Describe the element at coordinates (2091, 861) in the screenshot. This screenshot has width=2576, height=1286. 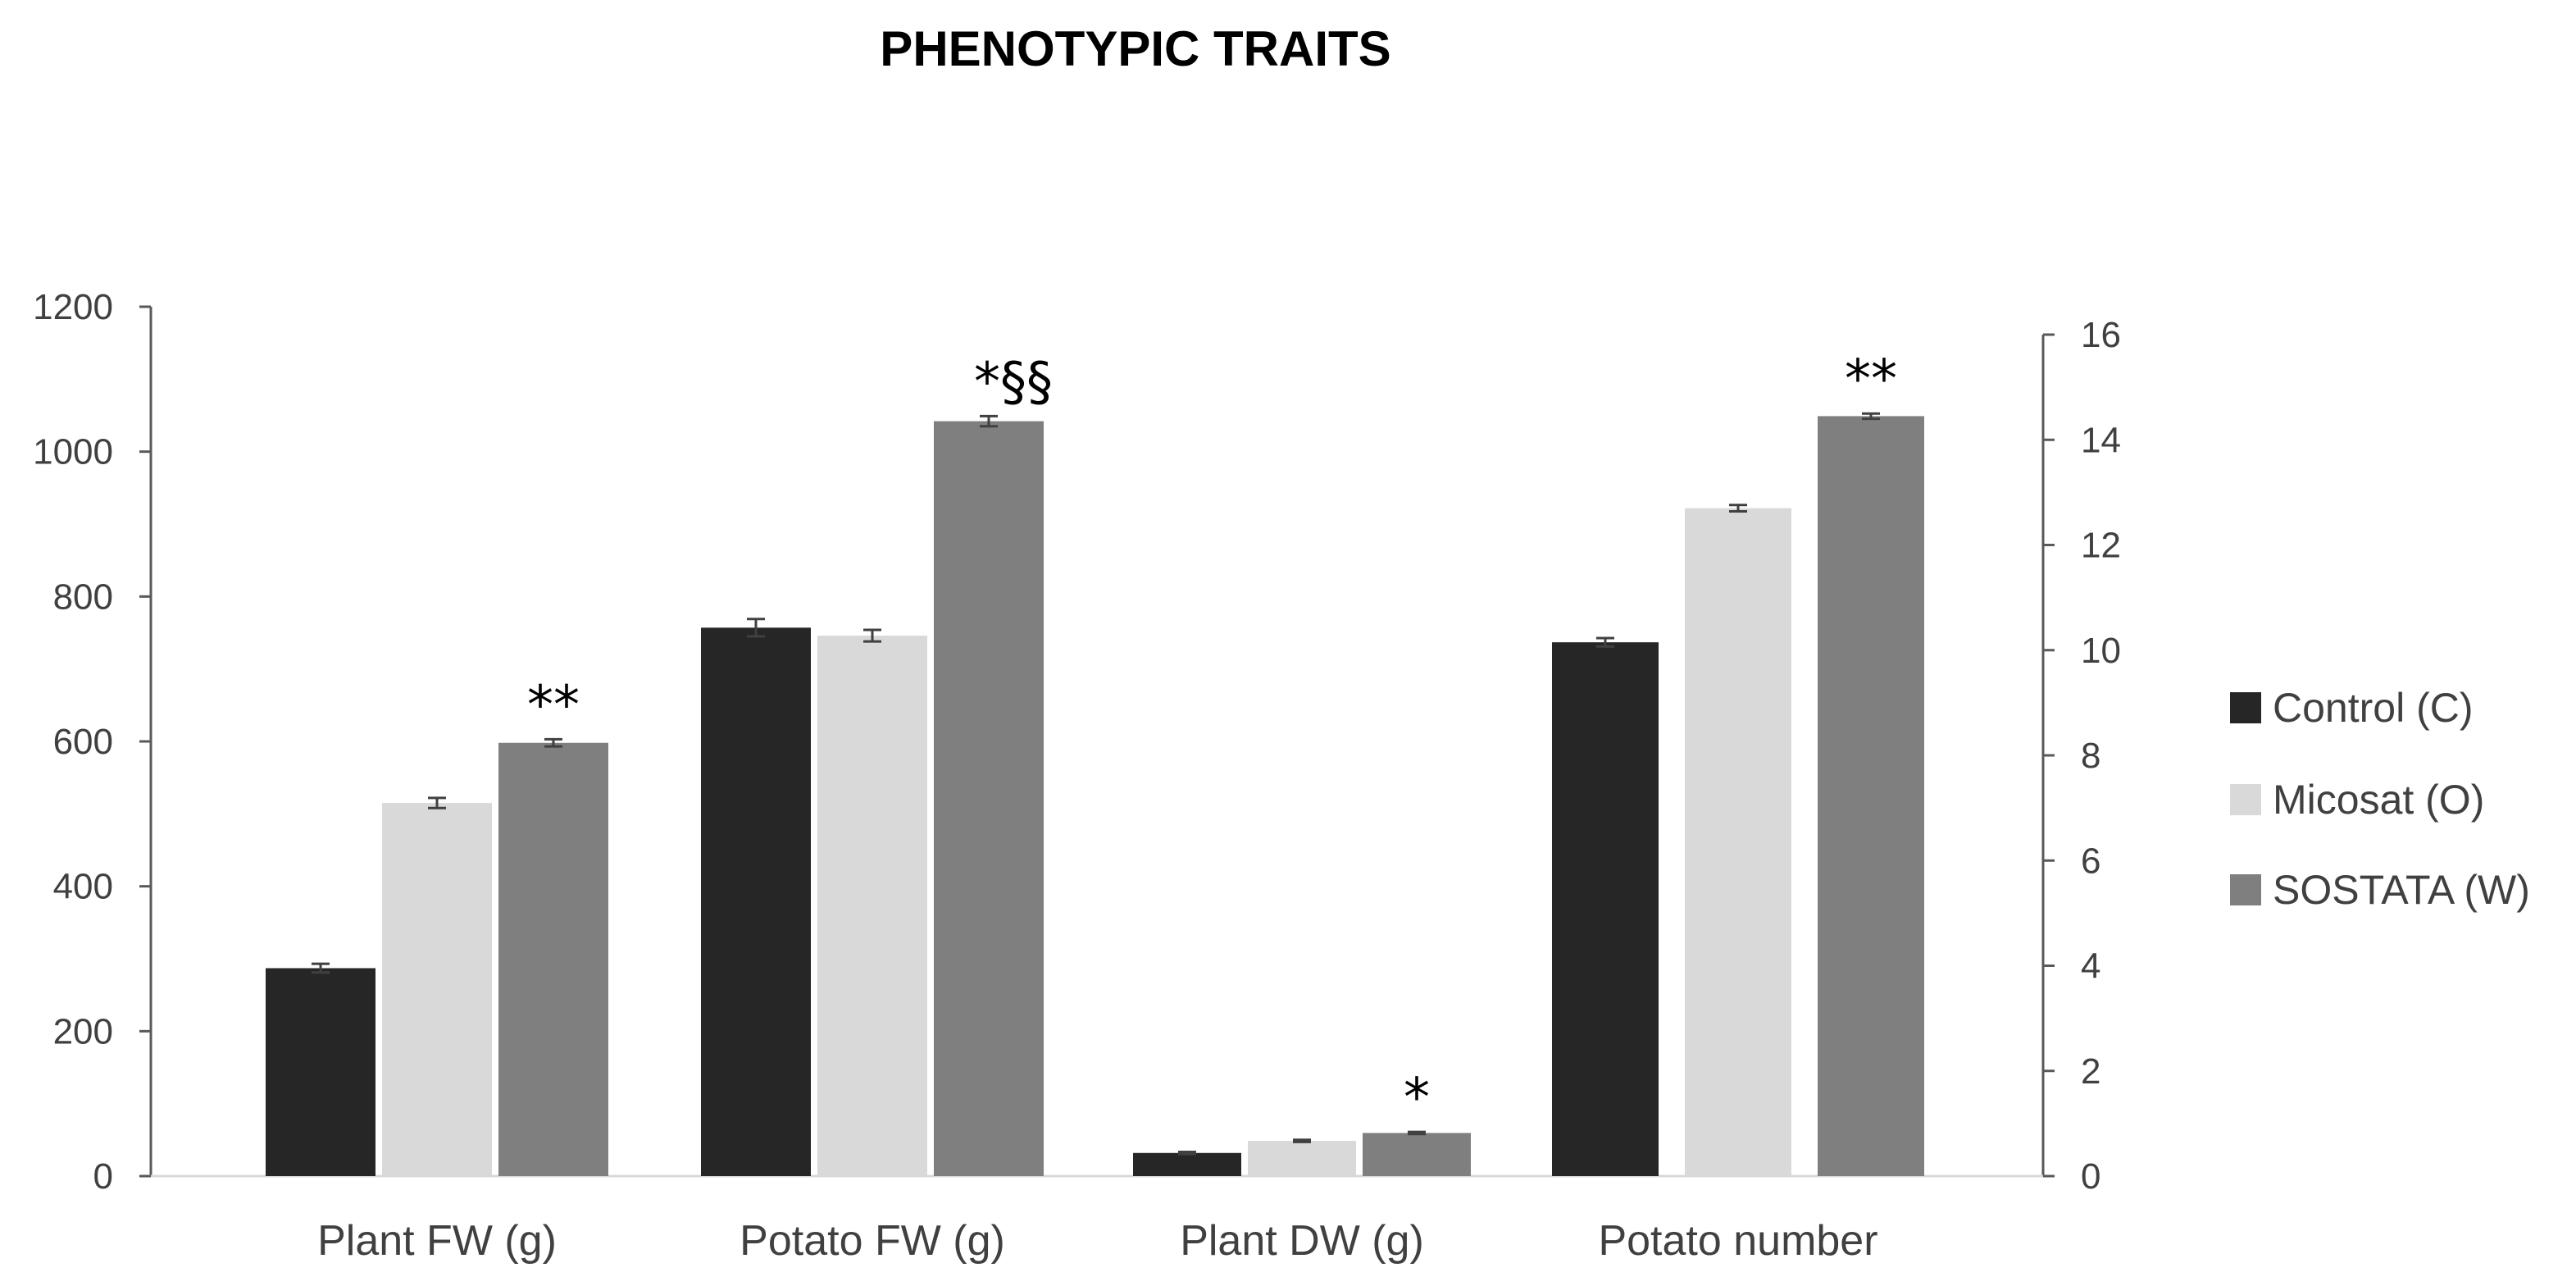
I see `secondary-tick-label: 6` at that location.